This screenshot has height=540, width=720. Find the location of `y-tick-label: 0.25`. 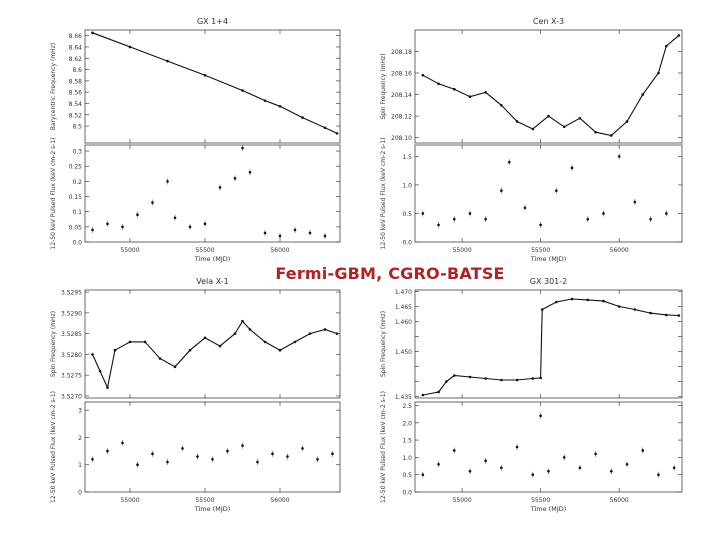

y-tick-label: 0.25 is located at coordinates (76, 167).